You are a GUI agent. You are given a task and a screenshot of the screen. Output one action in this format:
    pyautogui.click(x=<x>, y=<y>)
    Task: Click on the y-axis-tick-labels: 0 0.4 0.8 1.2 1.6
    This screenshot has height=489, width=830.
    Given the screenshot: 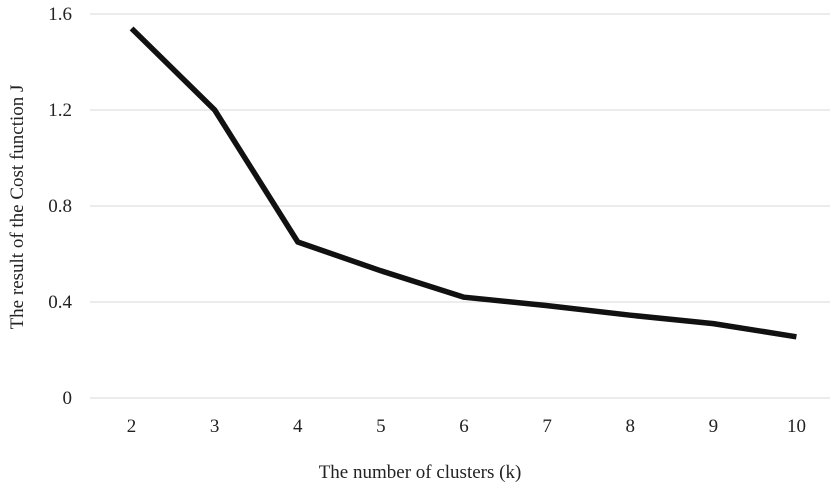 What is the action you would take?
    pyautogui.click(x=60, y=206)
    